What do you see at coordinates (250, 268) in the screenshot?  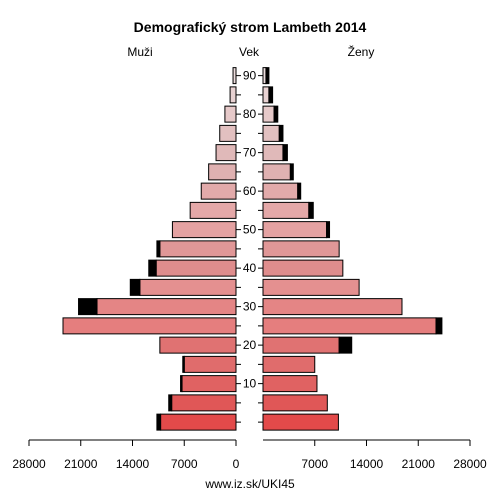 I see `age-tick-label: 40` at bounding box center [250, 268].